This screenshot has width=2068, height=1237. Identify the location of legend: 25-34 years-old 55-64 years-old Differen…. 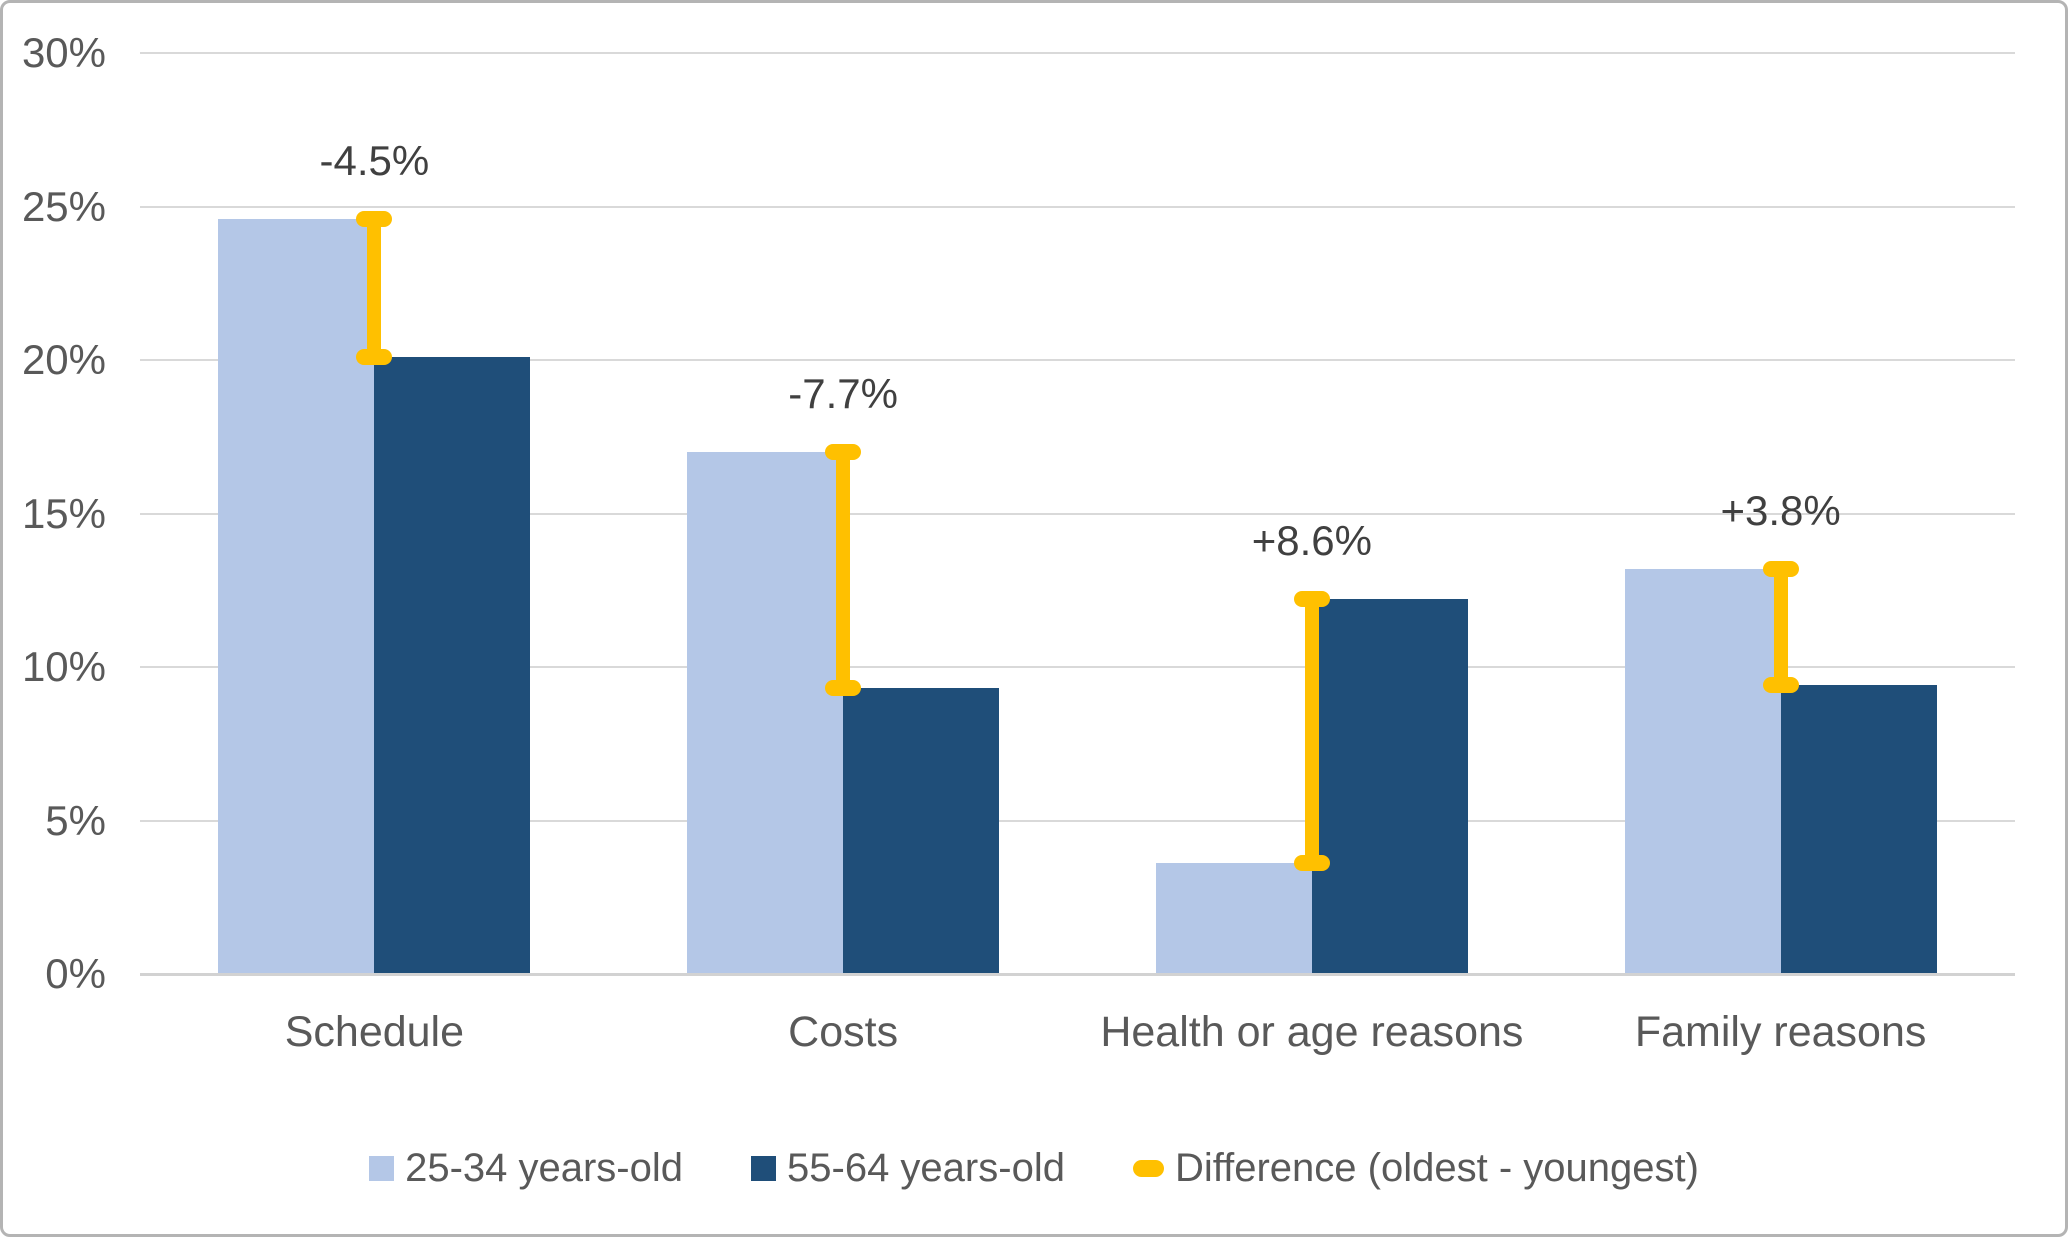
(1034, 1168).